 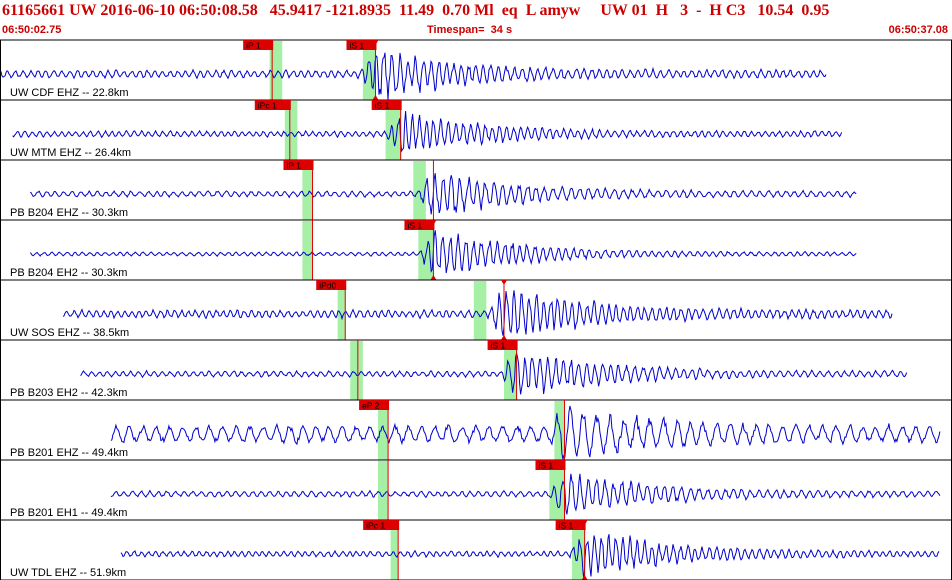 What do you see at coordinates (68, 513) in the screenshot?
I see `station-label: PB B201 EH1 -- 49.4km` at bounding box center [68, 513].